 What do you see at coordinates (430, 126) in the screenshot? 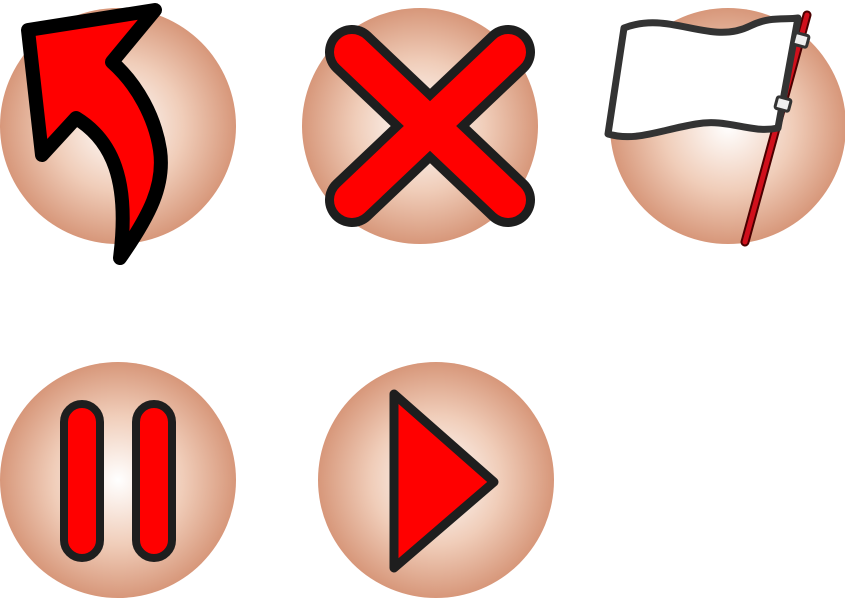
I see `close-x-icon` at bounding box center [430, 126].